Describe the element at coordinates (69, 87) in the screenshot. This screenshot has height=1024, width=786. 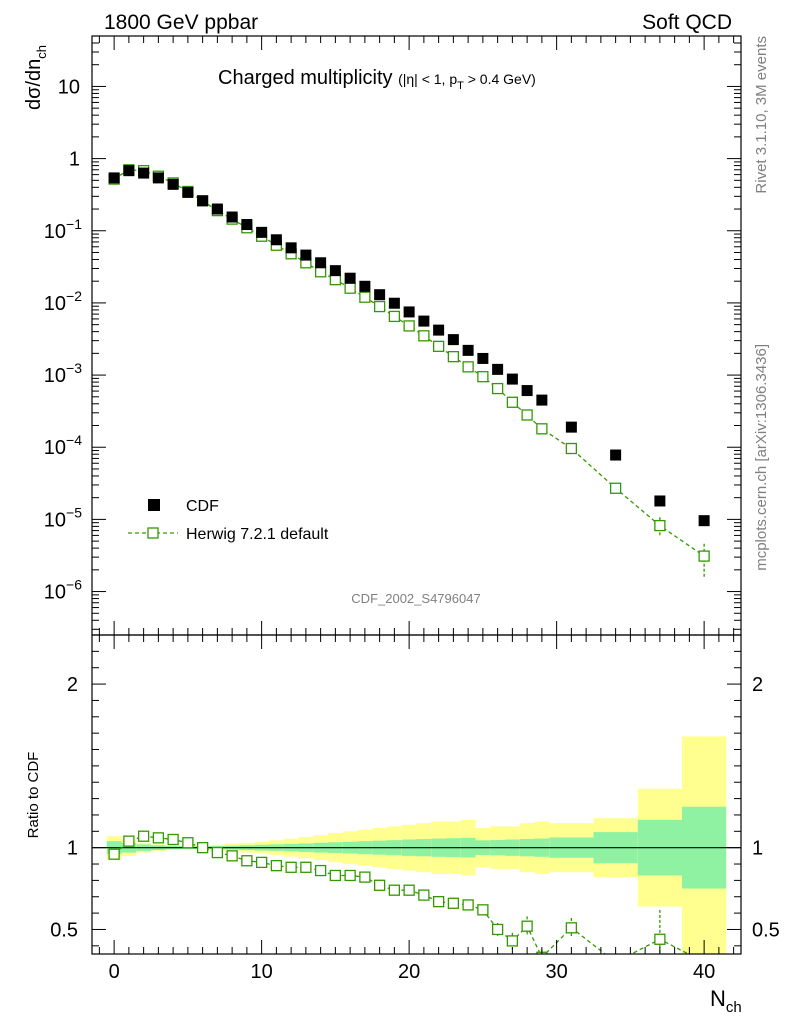
I see `main-y-tick-label: 10` at that location.